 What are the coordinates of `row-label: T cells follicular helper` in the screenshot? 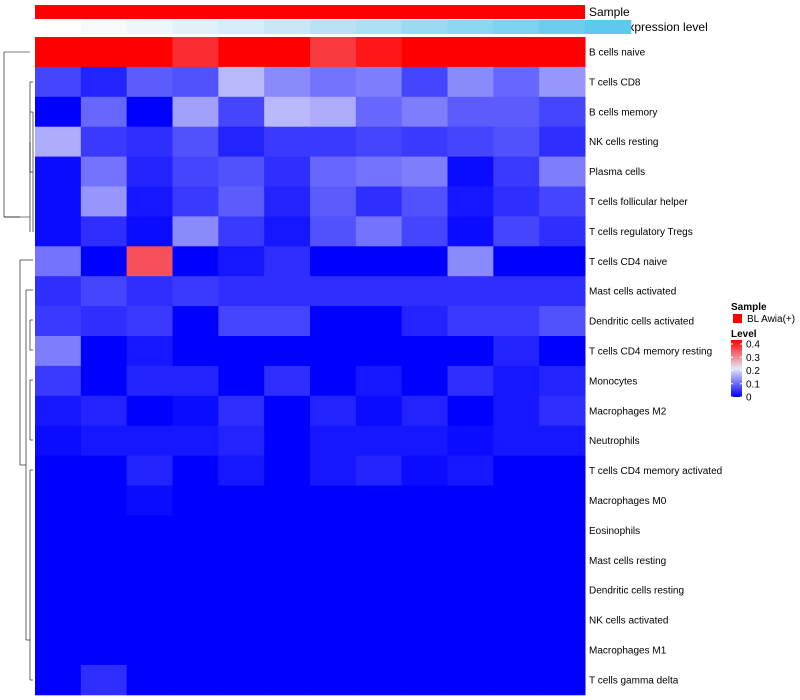 It's located at (638, 202).